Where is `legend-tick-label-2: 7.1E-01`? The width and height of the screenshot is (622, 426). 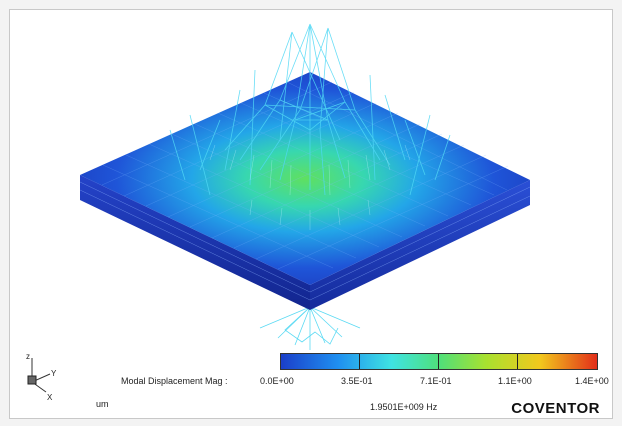
legend-tick-label-2: 7.1E-01 is located at coordinates (436, 381).